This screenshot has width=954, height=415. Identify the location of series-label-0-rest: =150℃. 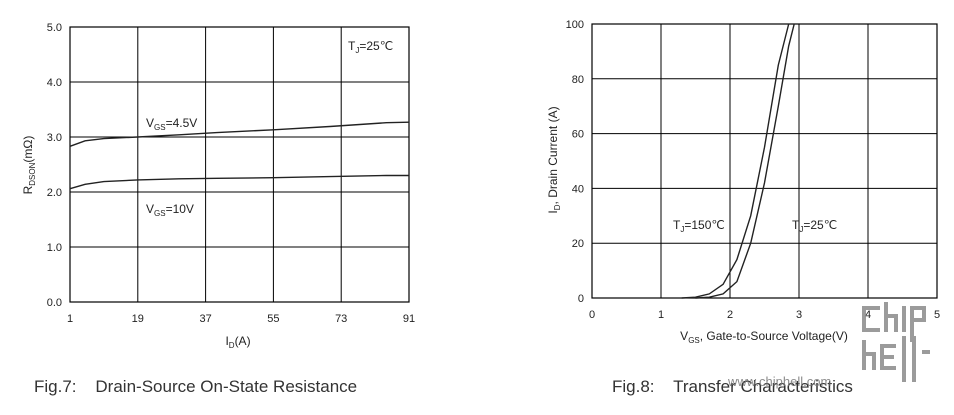
(704, 225).